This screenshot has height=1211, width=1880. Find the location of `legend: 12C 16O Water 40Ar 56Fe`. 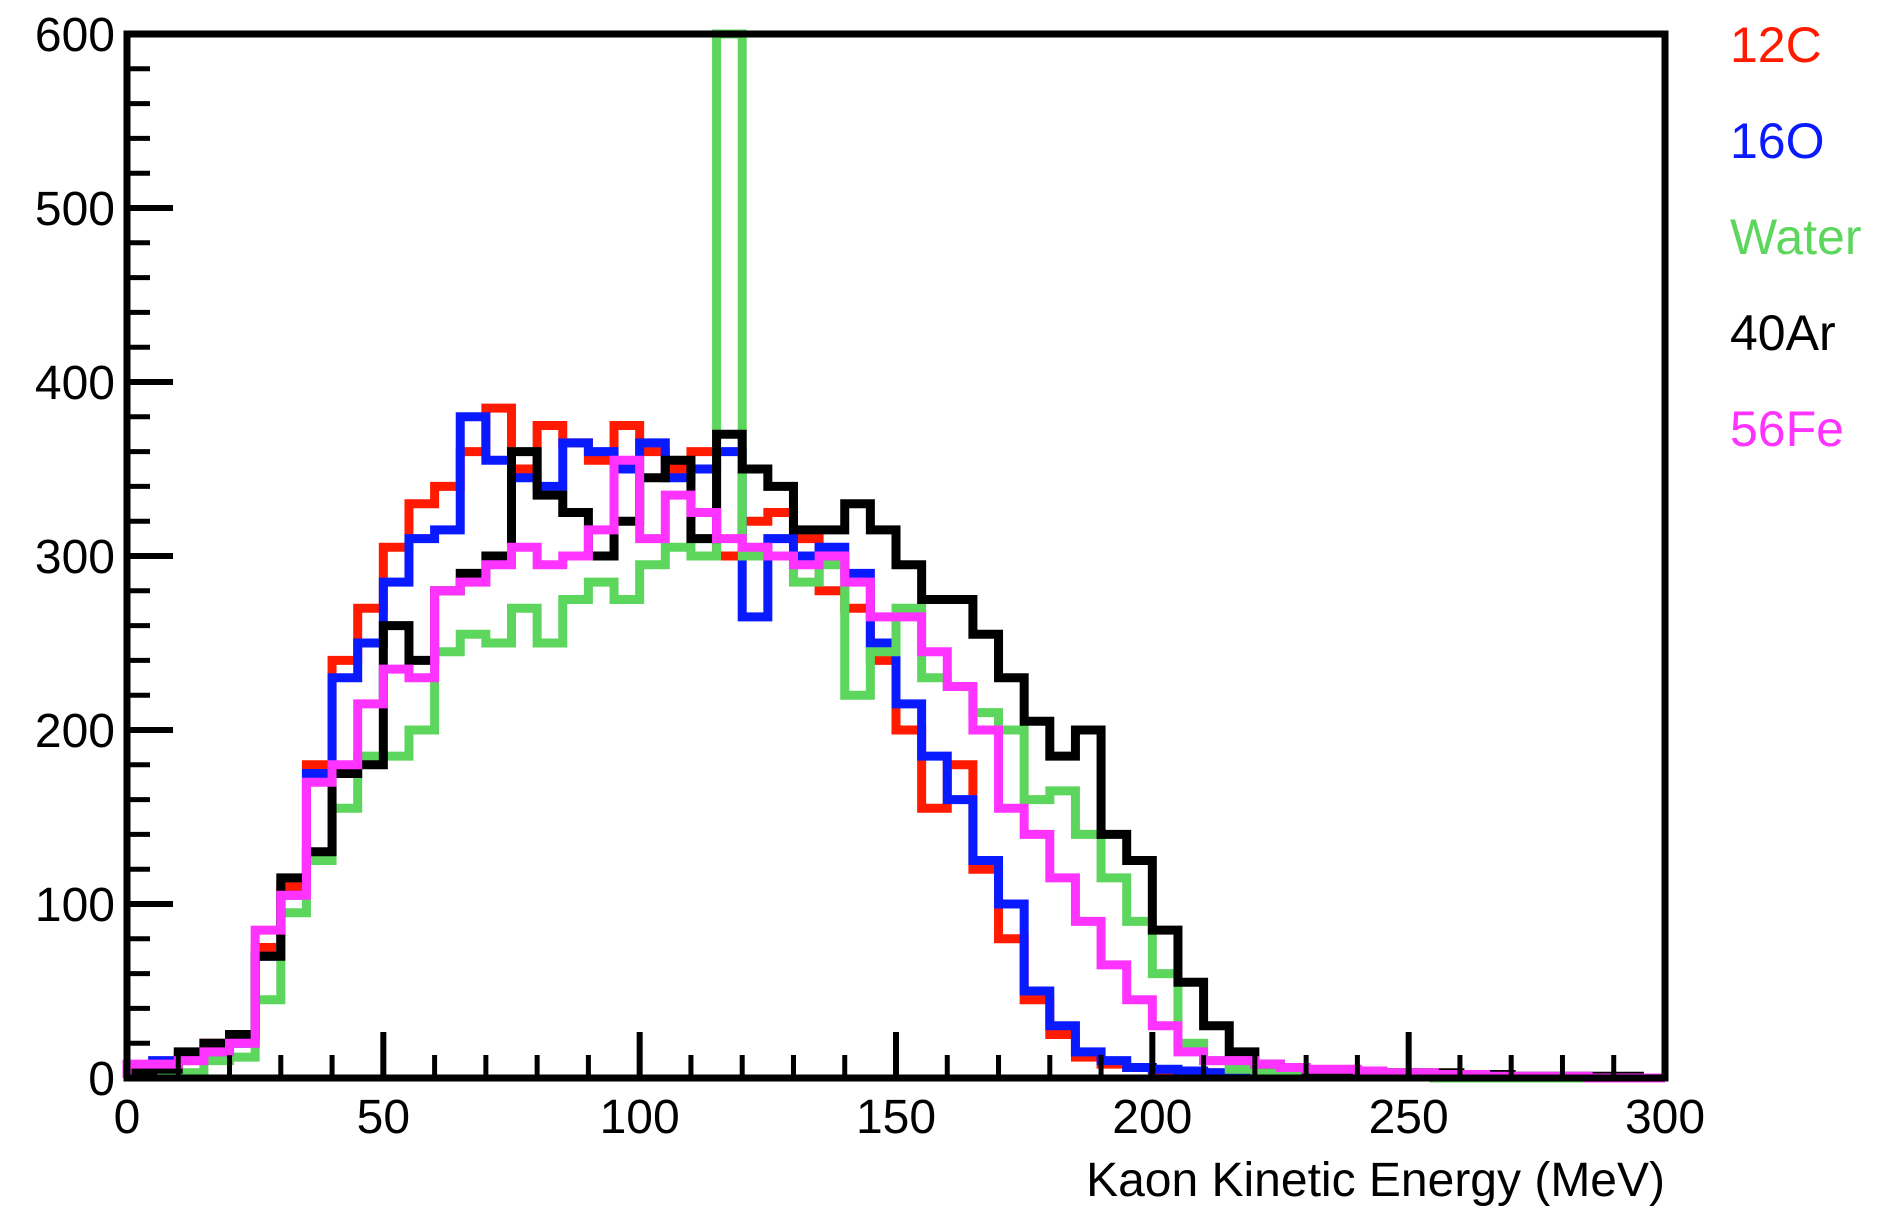

legend: 12C 16O Water 40Ar 56Fe is located at coordinates (1796, 237).